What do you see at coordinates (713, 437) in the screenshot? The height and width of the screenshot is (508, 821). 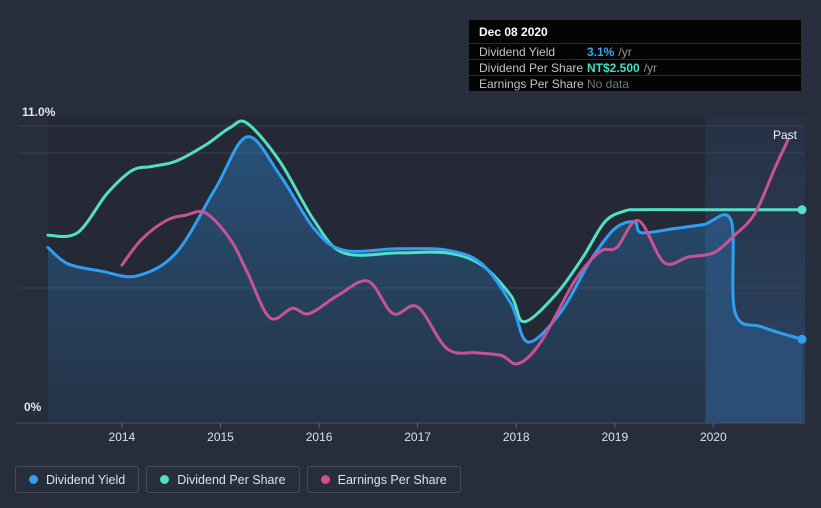 I see `x-tick-label-2020: 2020` at bounding box center [713, 437].